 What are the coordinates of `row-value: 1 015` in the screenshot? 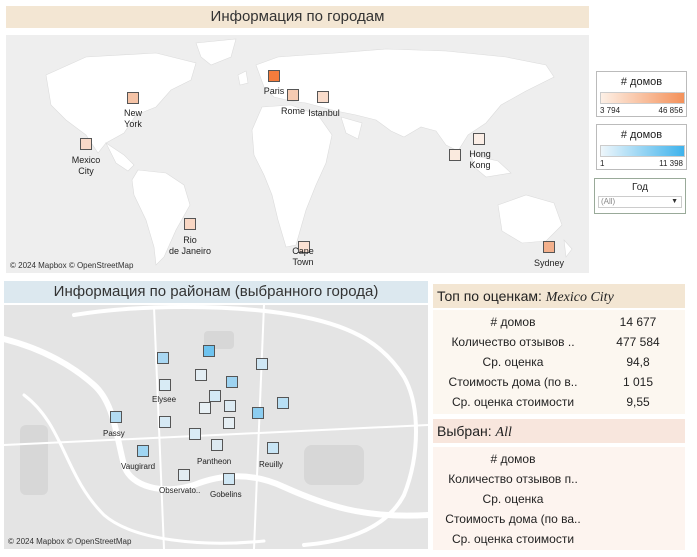 It's located at (638, 382).